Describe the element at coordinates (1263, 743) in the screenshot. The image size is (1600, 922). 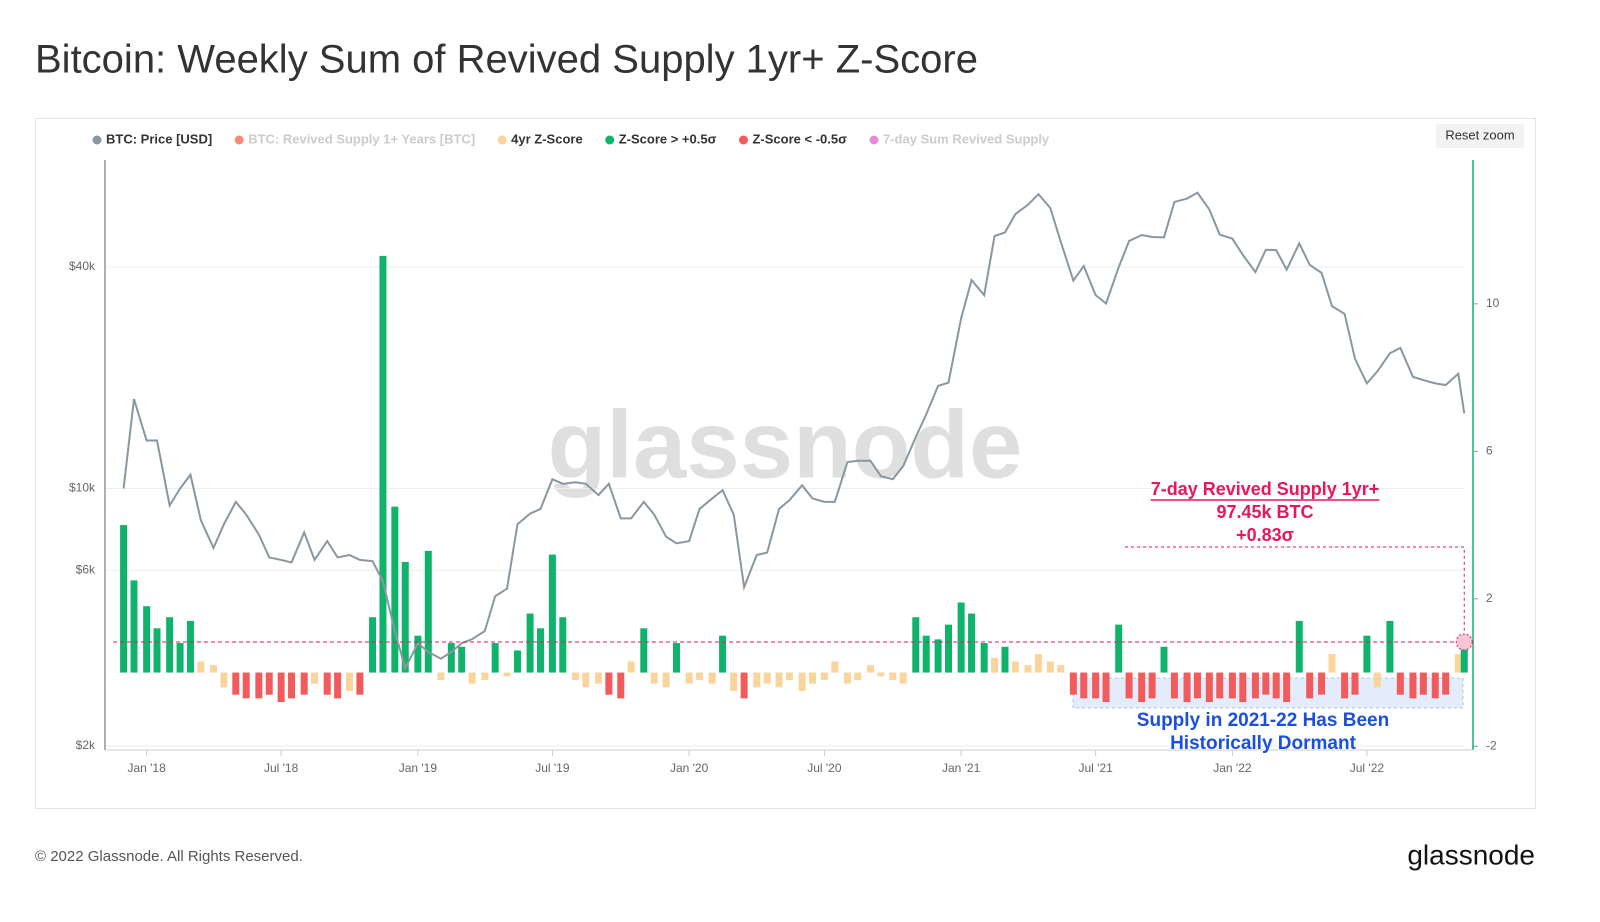
I see `dormant-text: Historically Dormant` at that location.